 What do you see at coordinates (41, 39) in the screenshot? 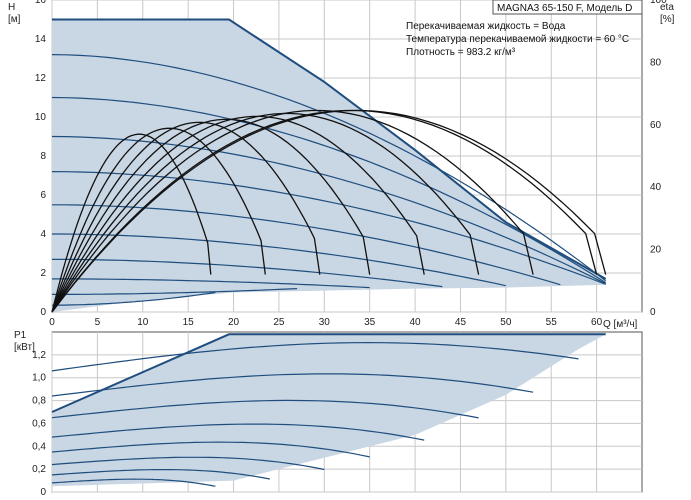
I see `y-tick-label: 14` at bounding box center [41, 39].